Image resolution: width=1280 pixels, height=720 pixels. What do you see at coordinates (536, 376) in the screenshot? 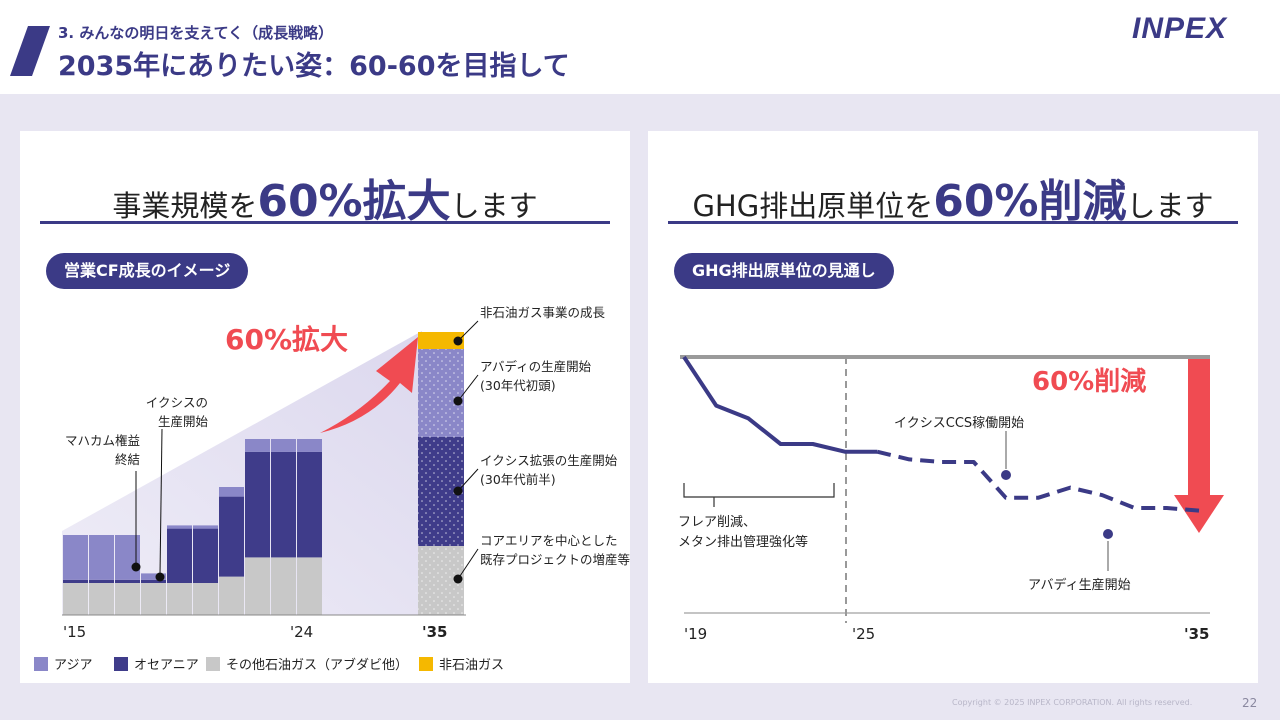
I see `cf-callout-label: アバディの生産開始(30年代初頭)` at bounding box center [536, 376].